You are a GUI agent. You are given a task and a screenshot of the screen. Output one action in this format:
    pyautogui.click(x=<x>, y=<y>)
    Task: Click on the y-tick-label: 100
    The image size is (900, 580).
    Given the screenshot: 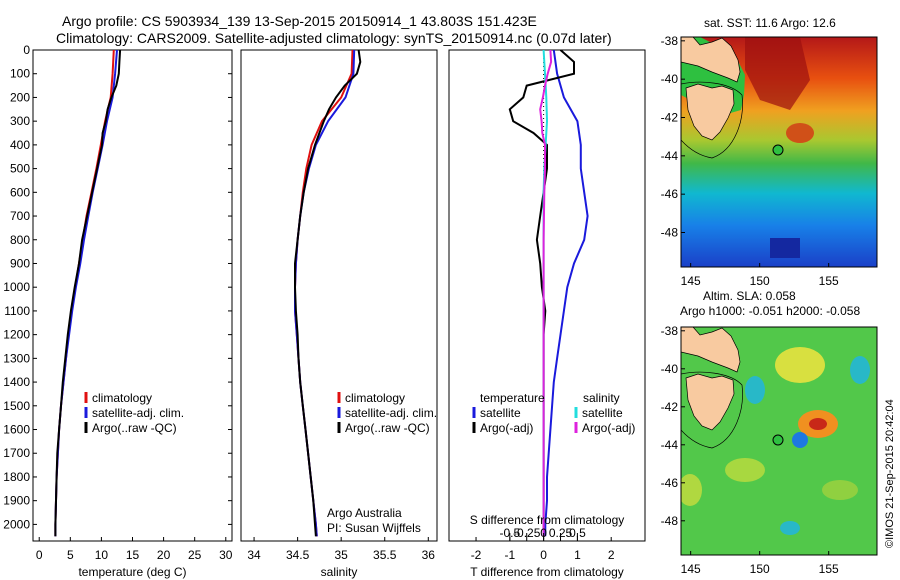 What is the action you would take?
    pyautogui.click(x=20, y=74)
    